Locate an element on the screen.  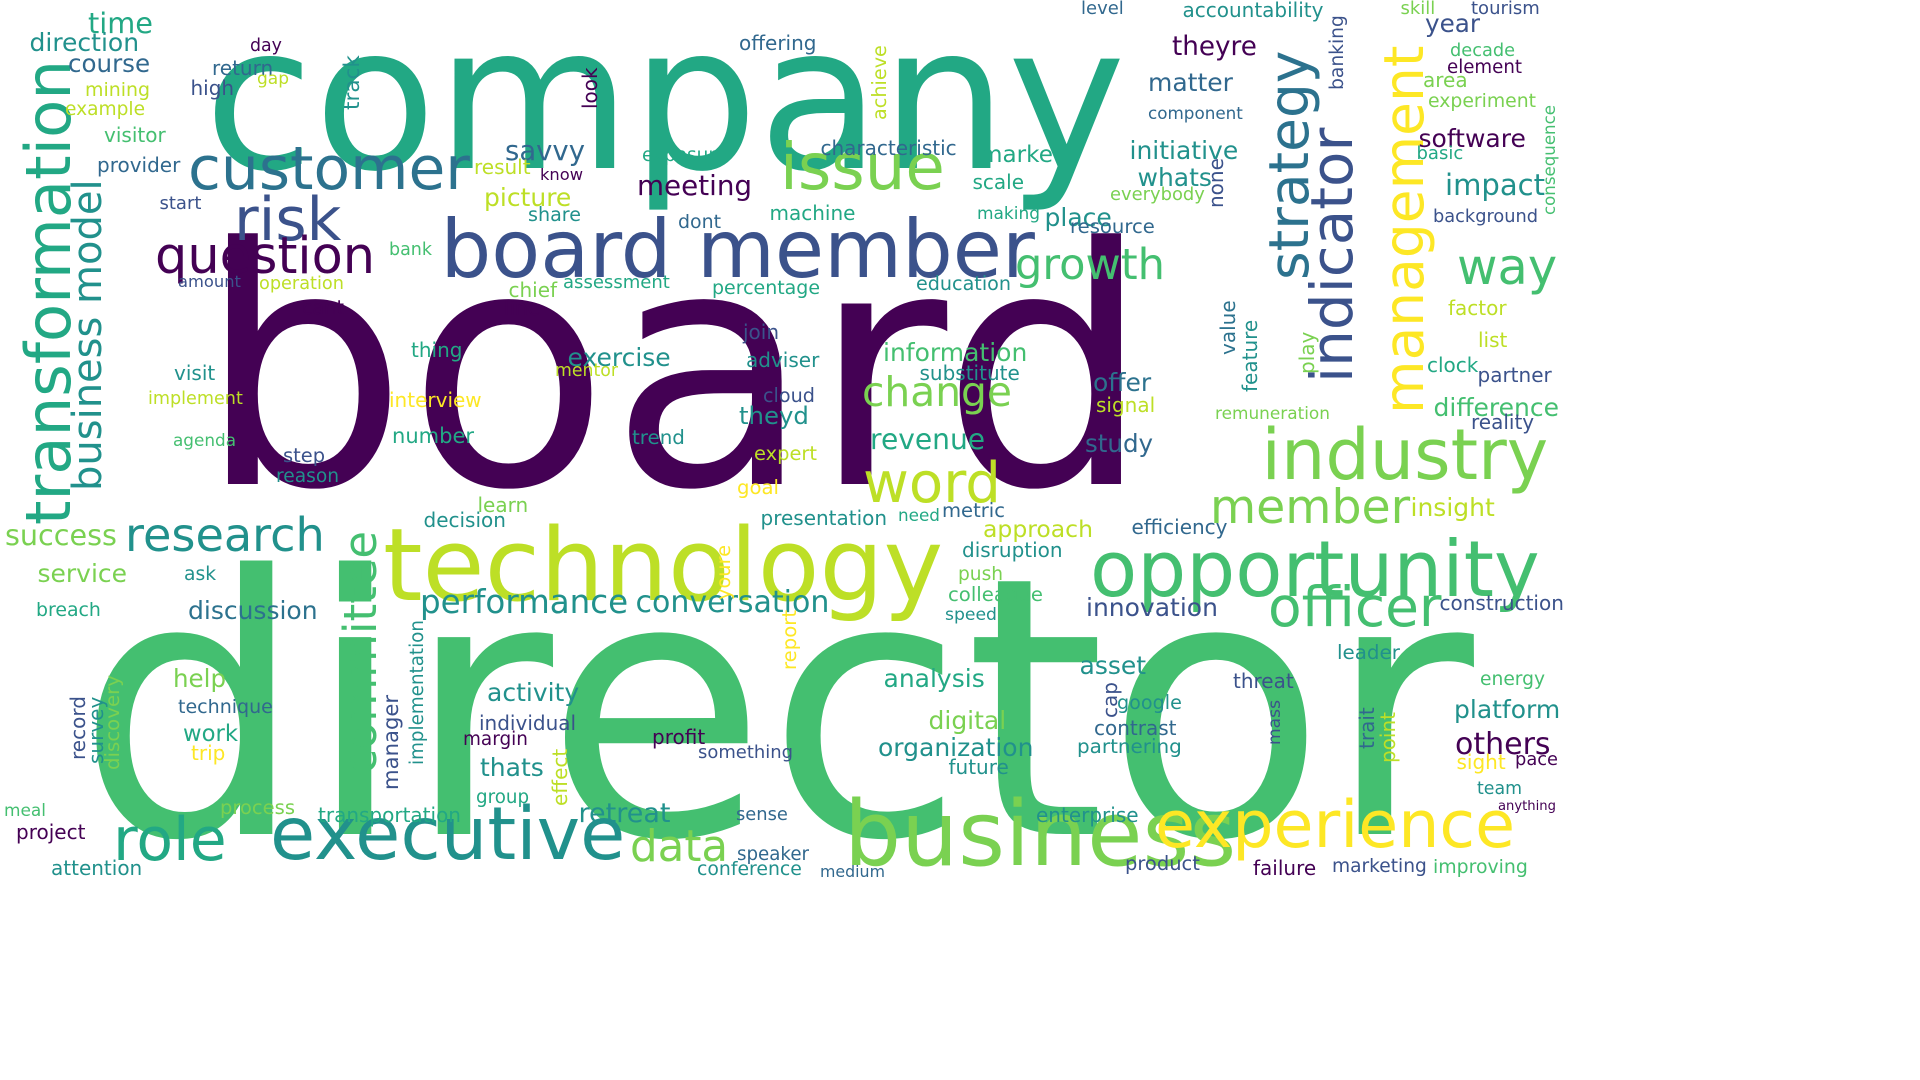
cloud-word: conference is located at coordinates (749, 869).